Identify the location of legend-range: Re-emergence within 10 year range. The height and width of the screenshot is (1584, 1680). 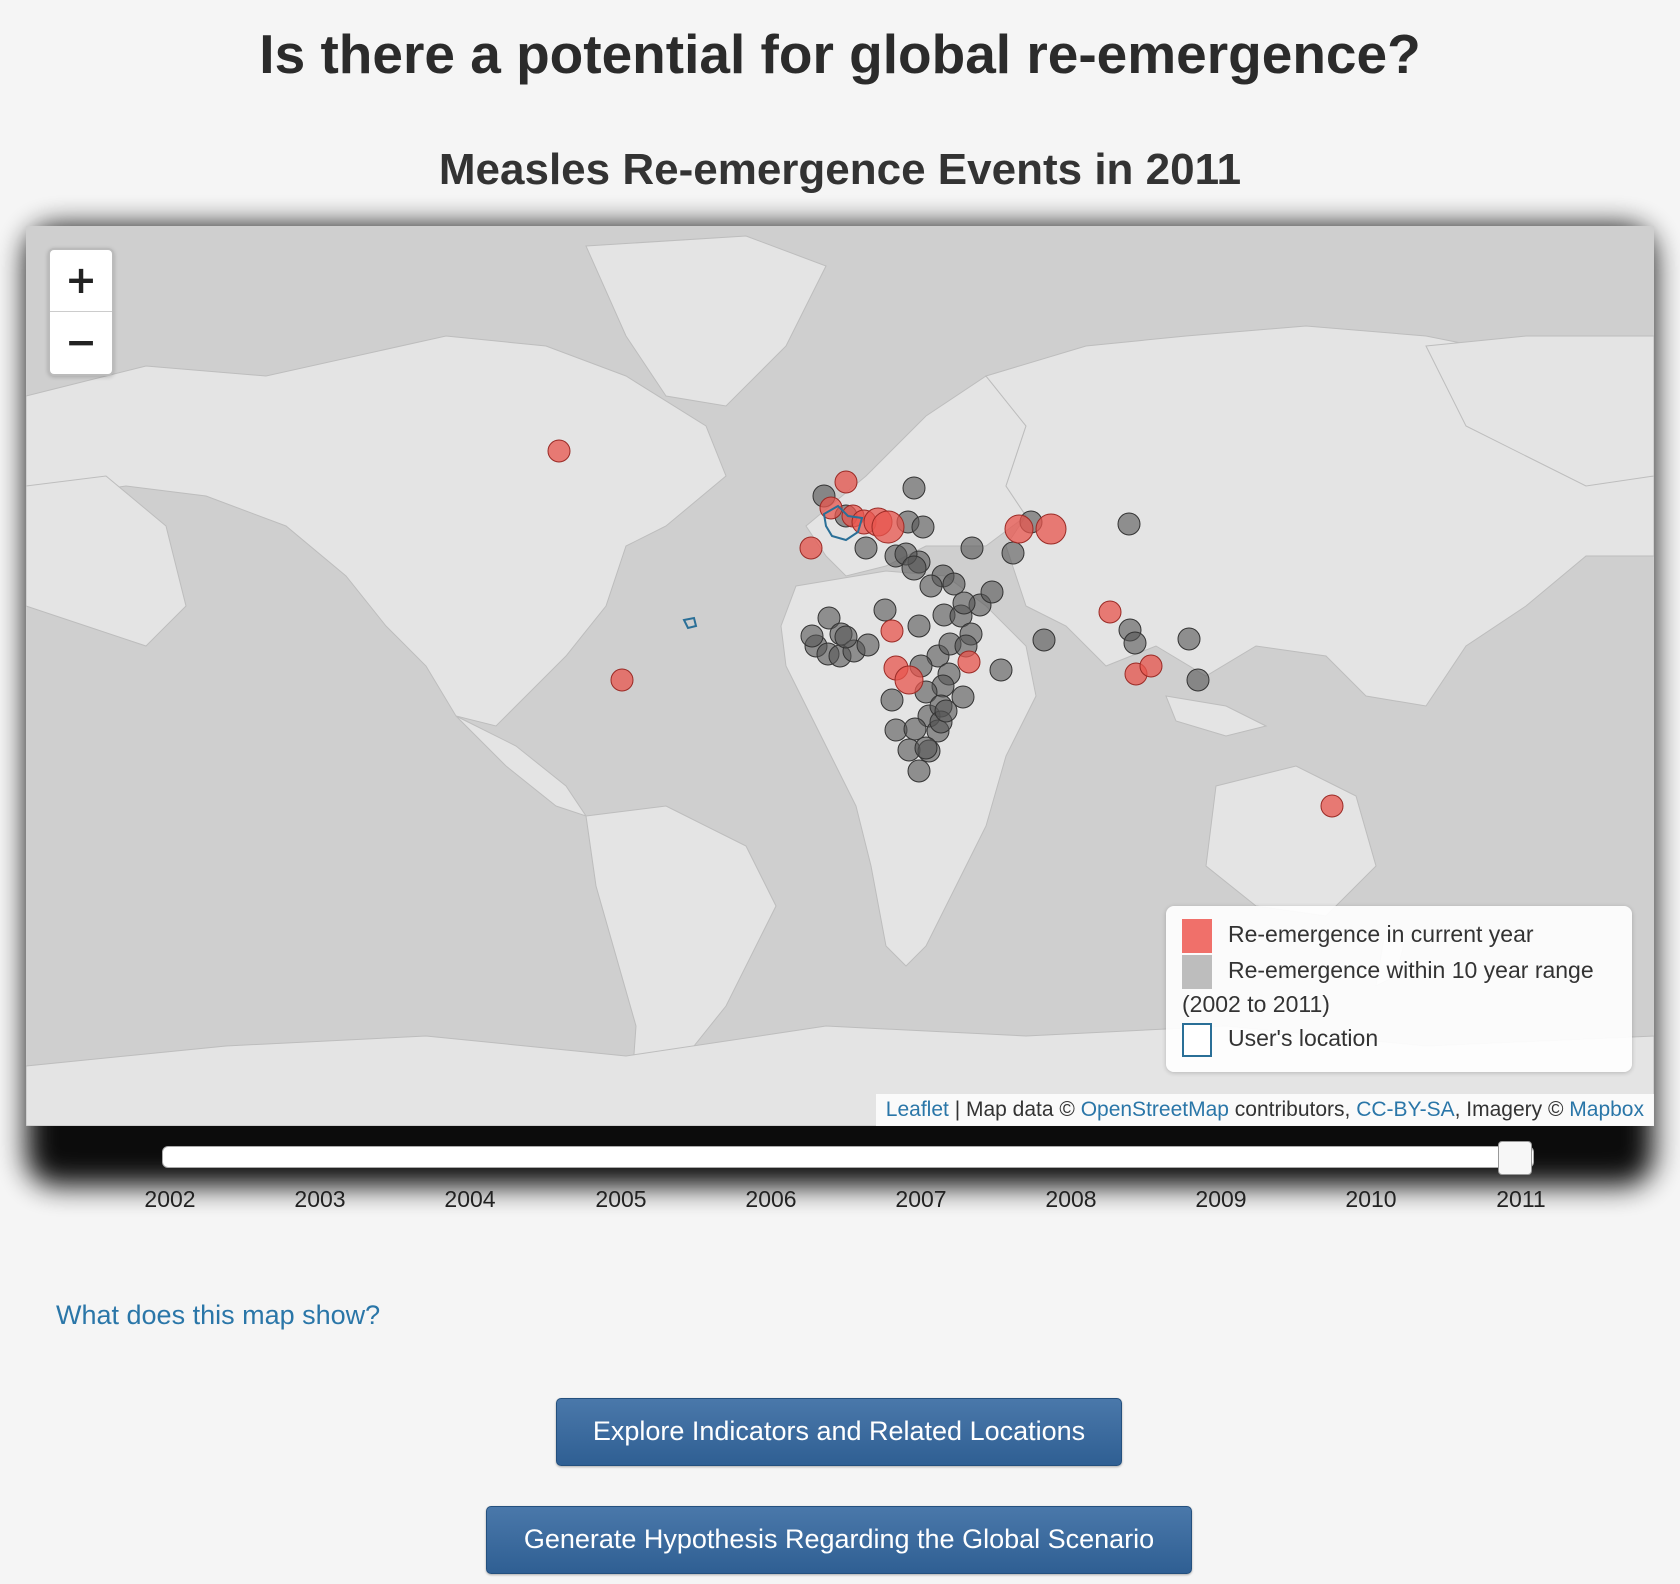
(1388, 970).